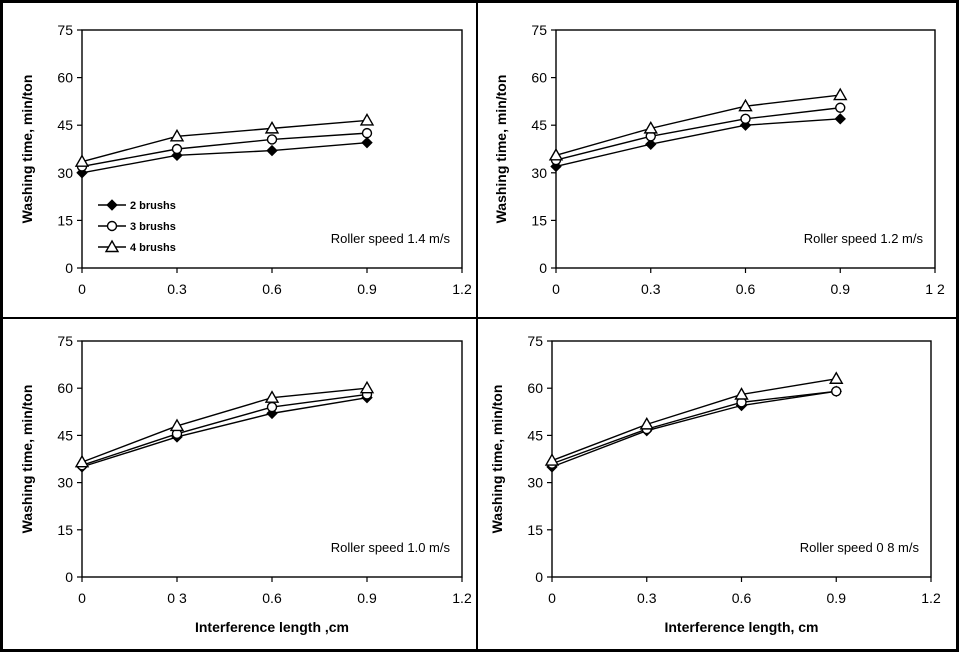 This screenshot has width=959, height=652. What do you see at coordinates (153, 248) in the screenshot?
I see `legend-label: 4 brushs` at bounding box center [153, 248].